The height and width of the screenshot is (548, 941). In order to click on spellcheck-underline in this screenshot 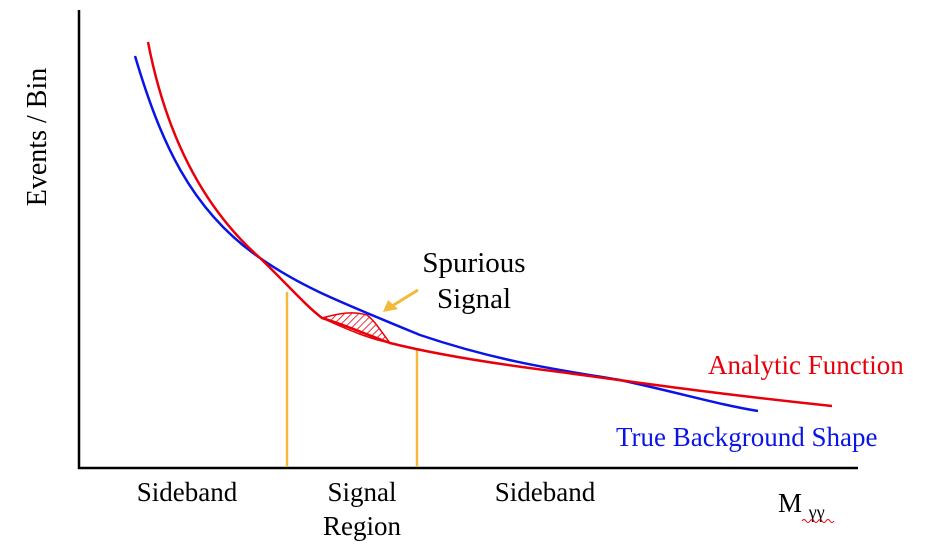, I will do `click(818, 521)`.